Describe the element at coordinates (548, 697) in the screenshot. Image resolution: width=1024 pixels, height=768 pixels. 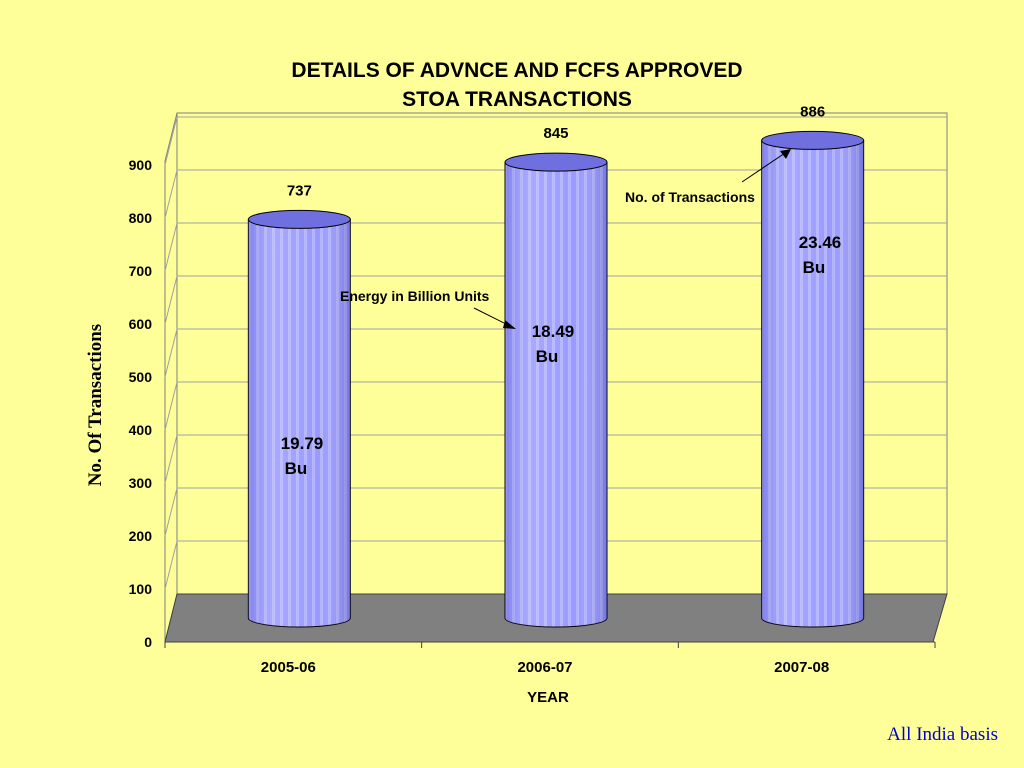
I see `x-axis-label: YEAR` at that location.